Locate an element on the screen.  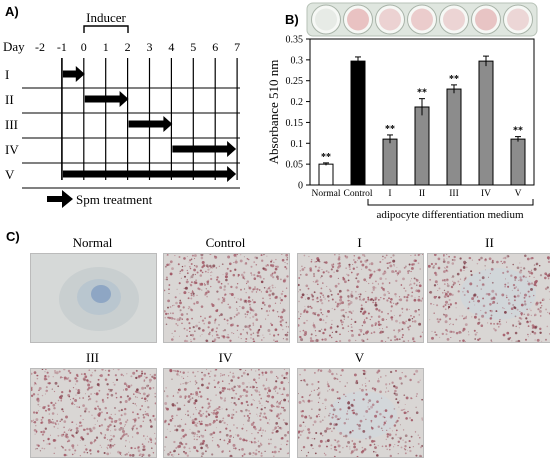
y-tick-label: 0.15 is located at coordinates (295, 123).